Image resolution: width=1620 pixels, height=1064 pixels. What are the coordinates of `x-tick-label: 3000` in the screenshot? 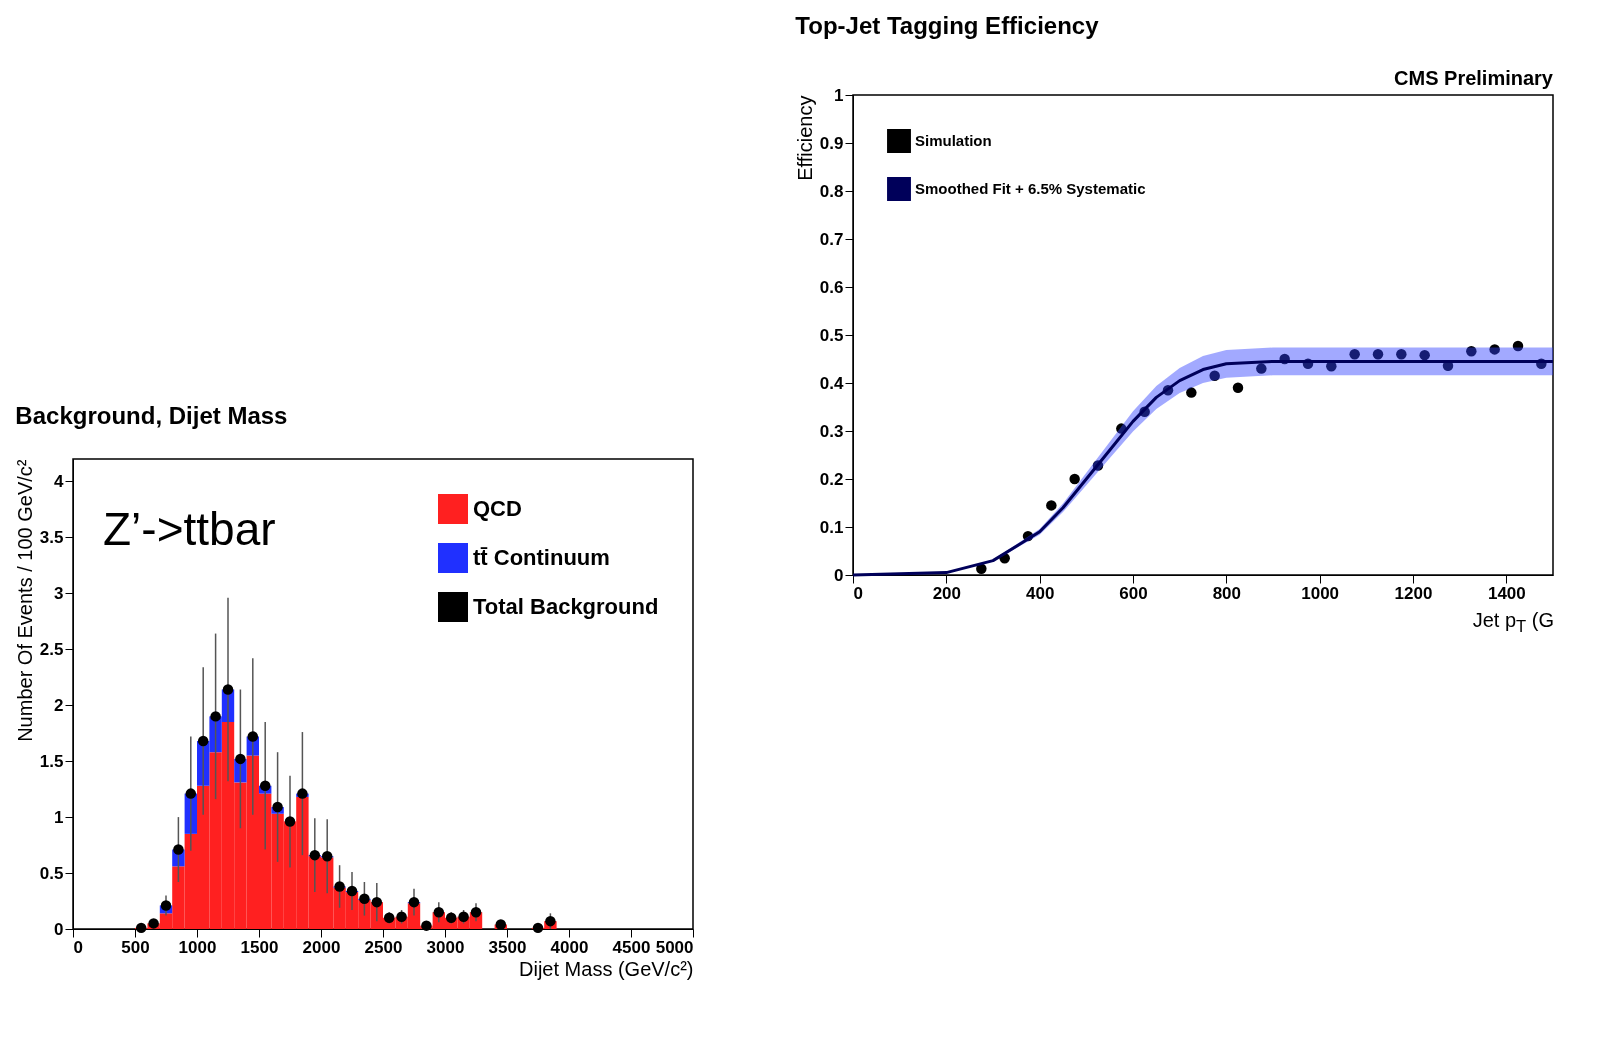 It's located at (445, 947).